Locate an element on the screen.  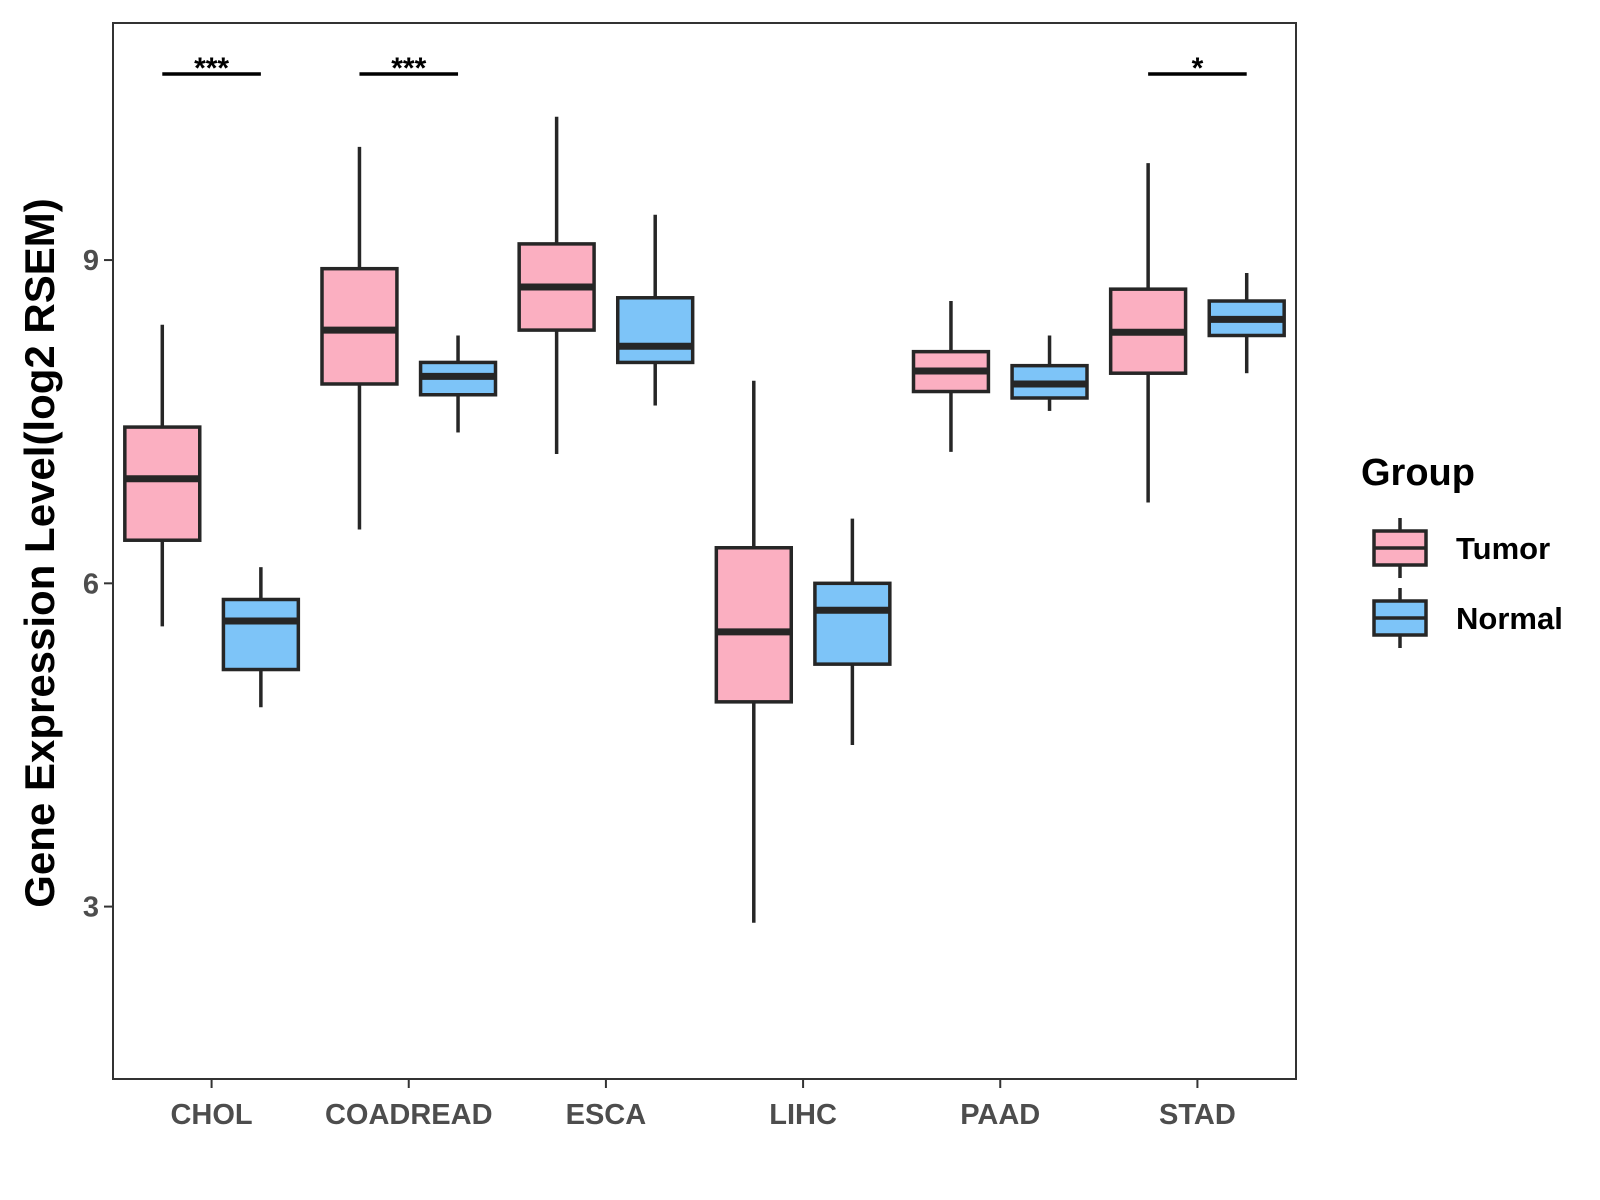
significance-annotations: *** *** * is located at coordinates (704, 68).